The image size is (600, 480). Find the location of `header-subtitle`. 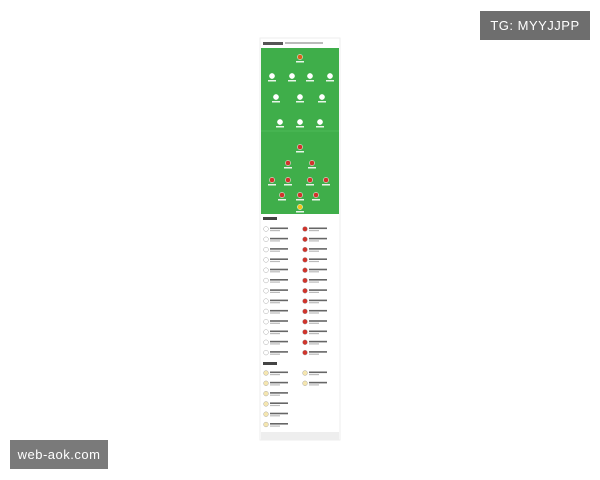

header-subtitle is located at coordinates (304, 43).